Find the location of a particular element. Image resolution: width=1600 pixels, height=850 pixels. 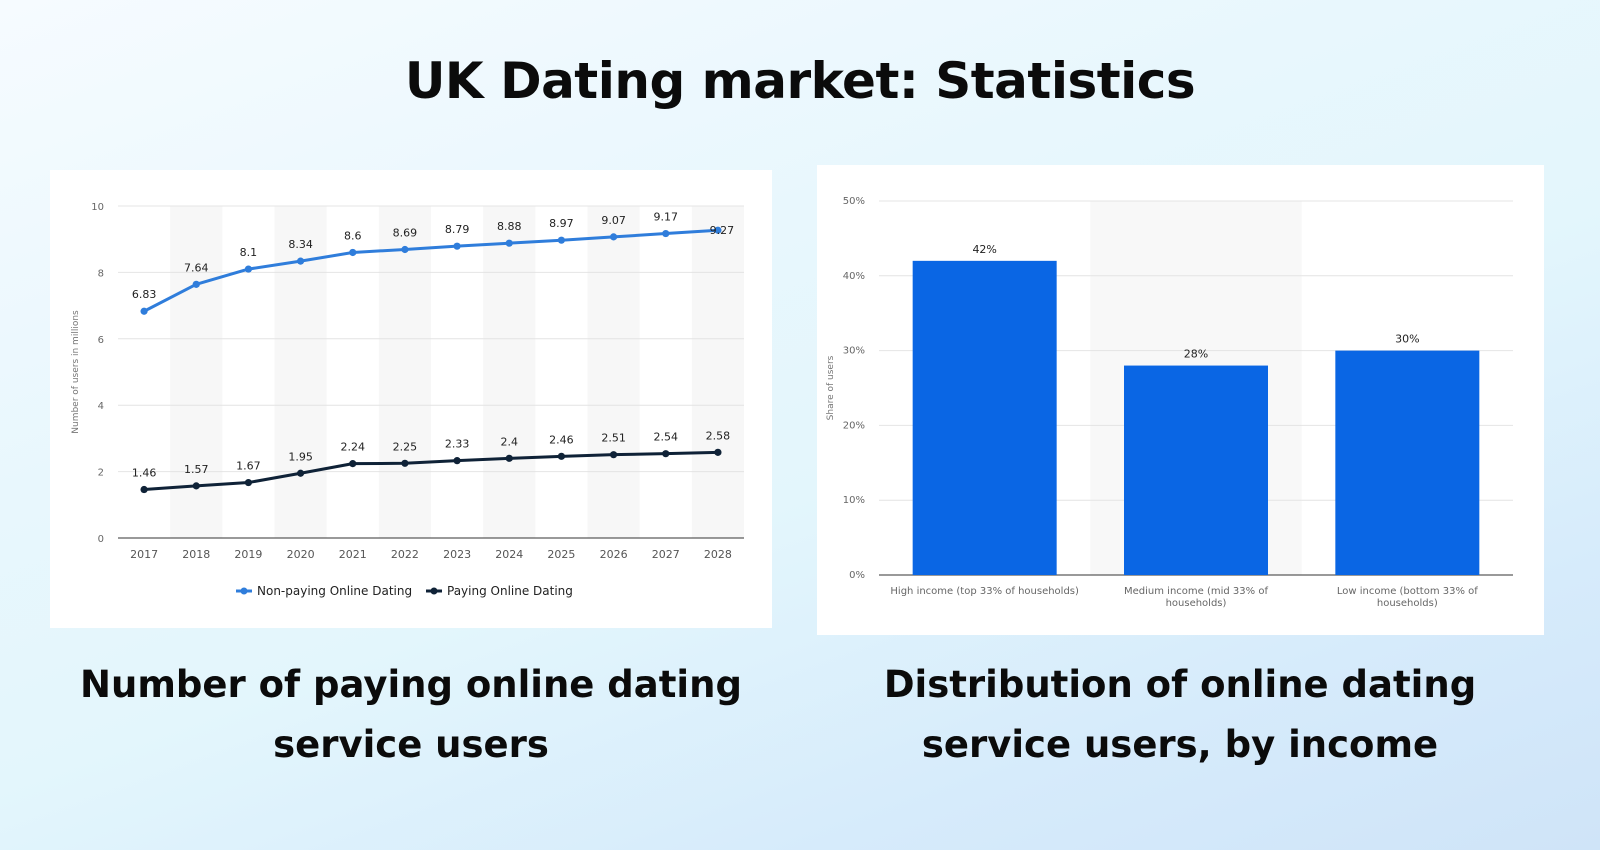

data-label: 9.27 is located at coordinates (722, 230).